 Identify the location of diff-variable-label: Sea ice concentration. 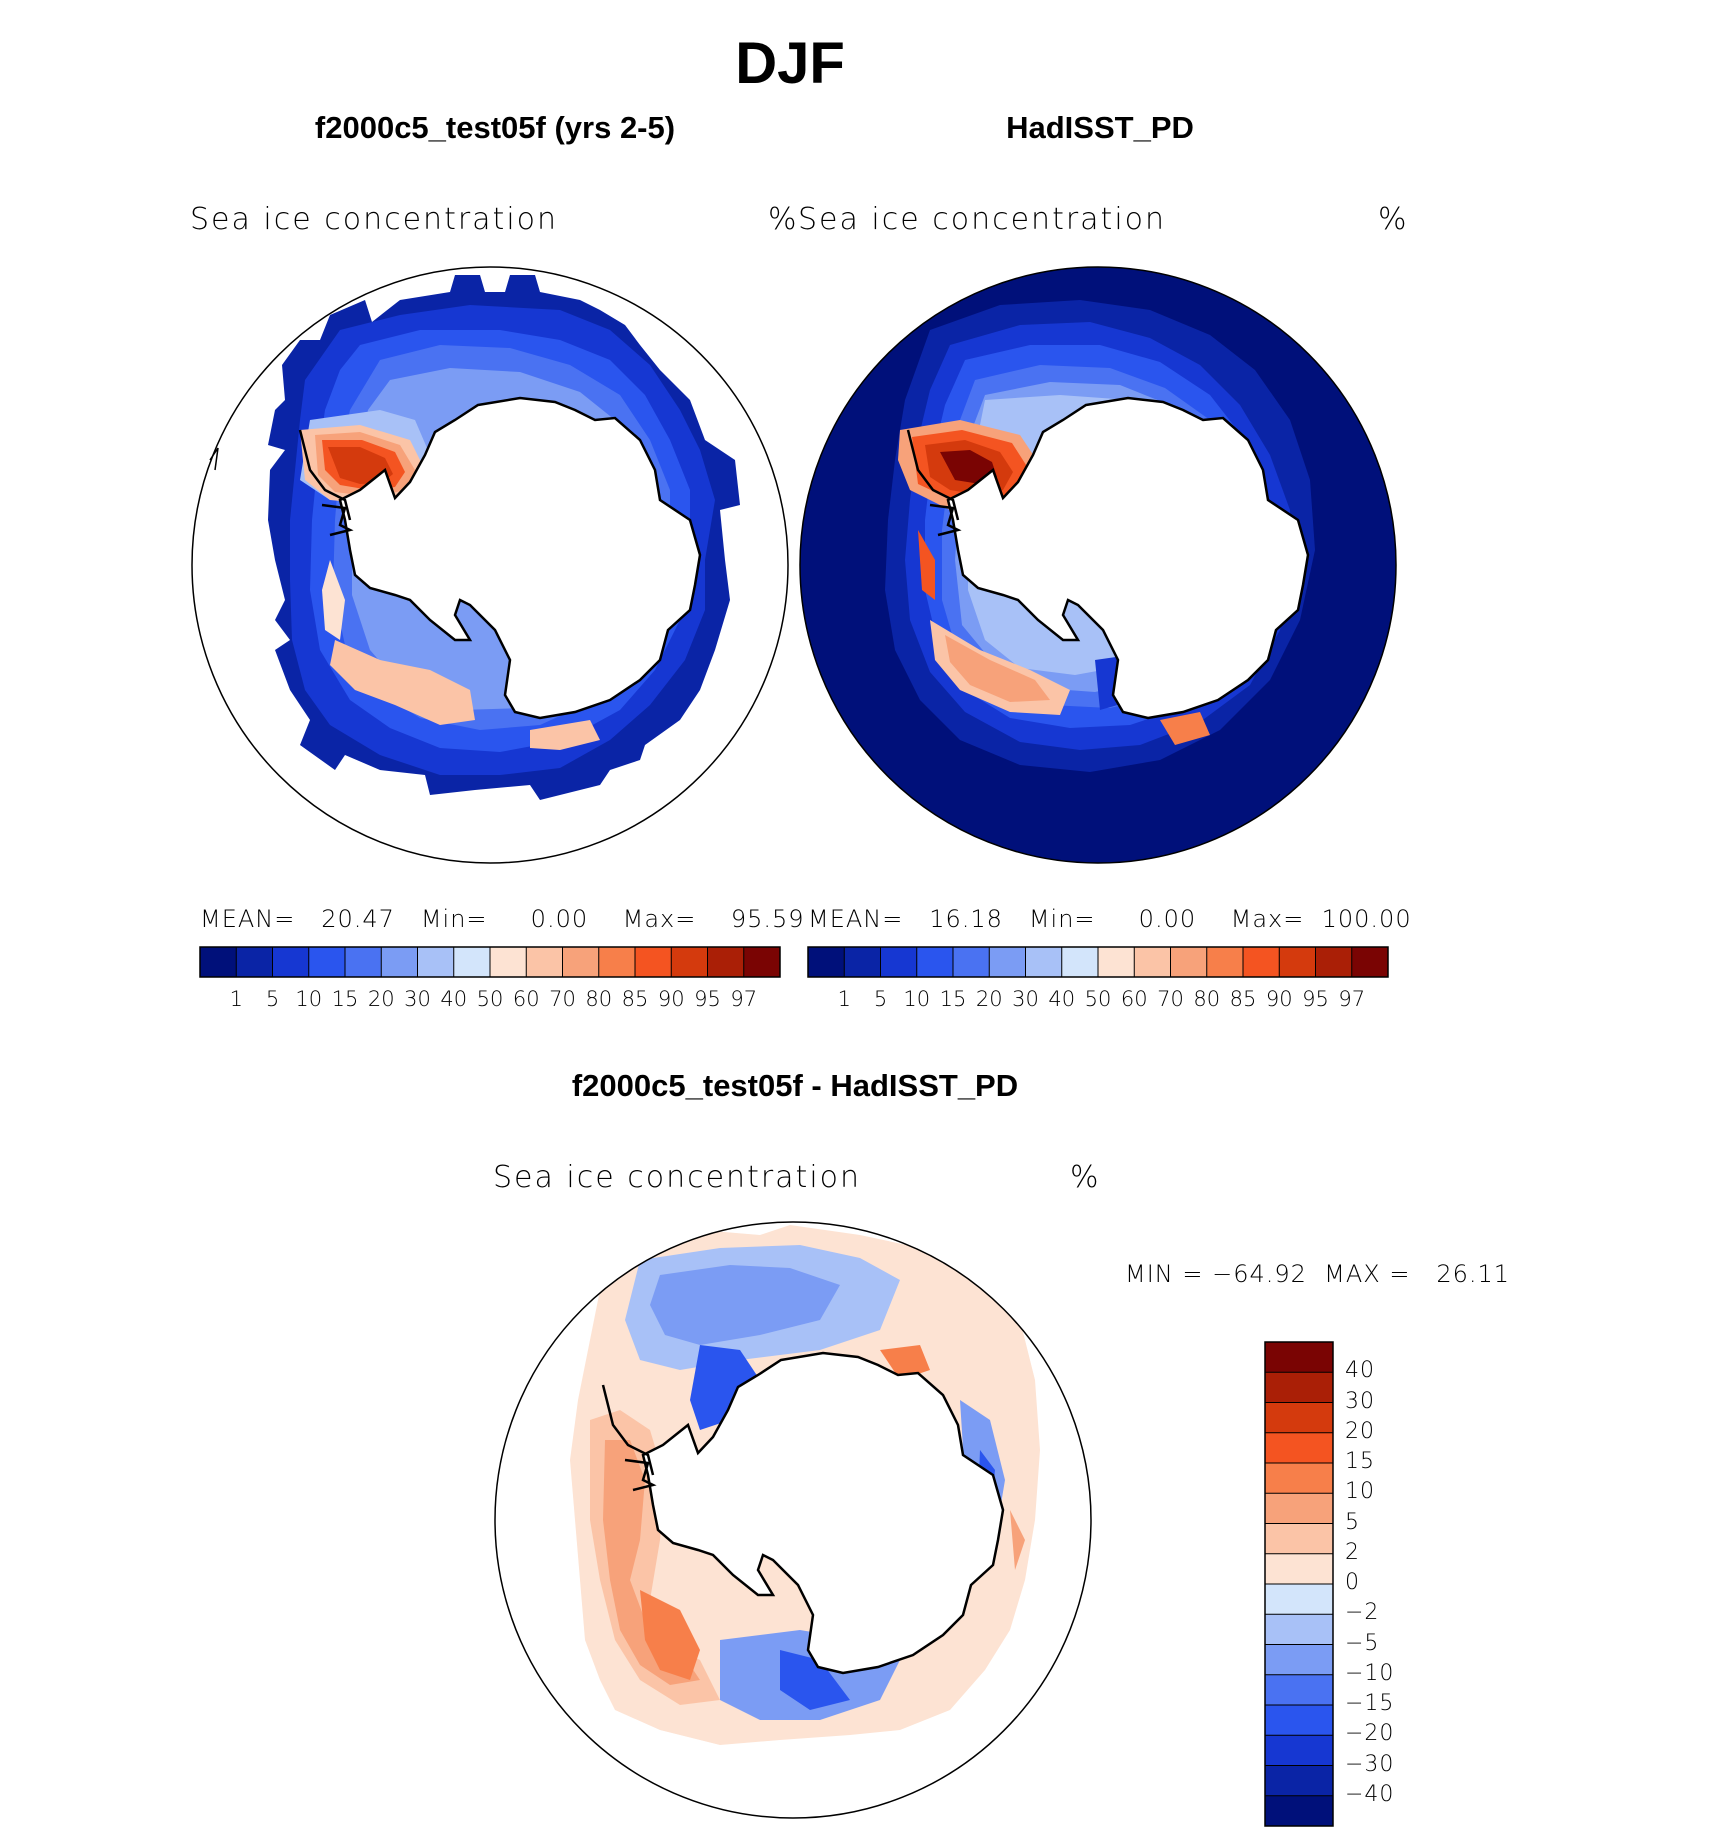
(677, 1177).